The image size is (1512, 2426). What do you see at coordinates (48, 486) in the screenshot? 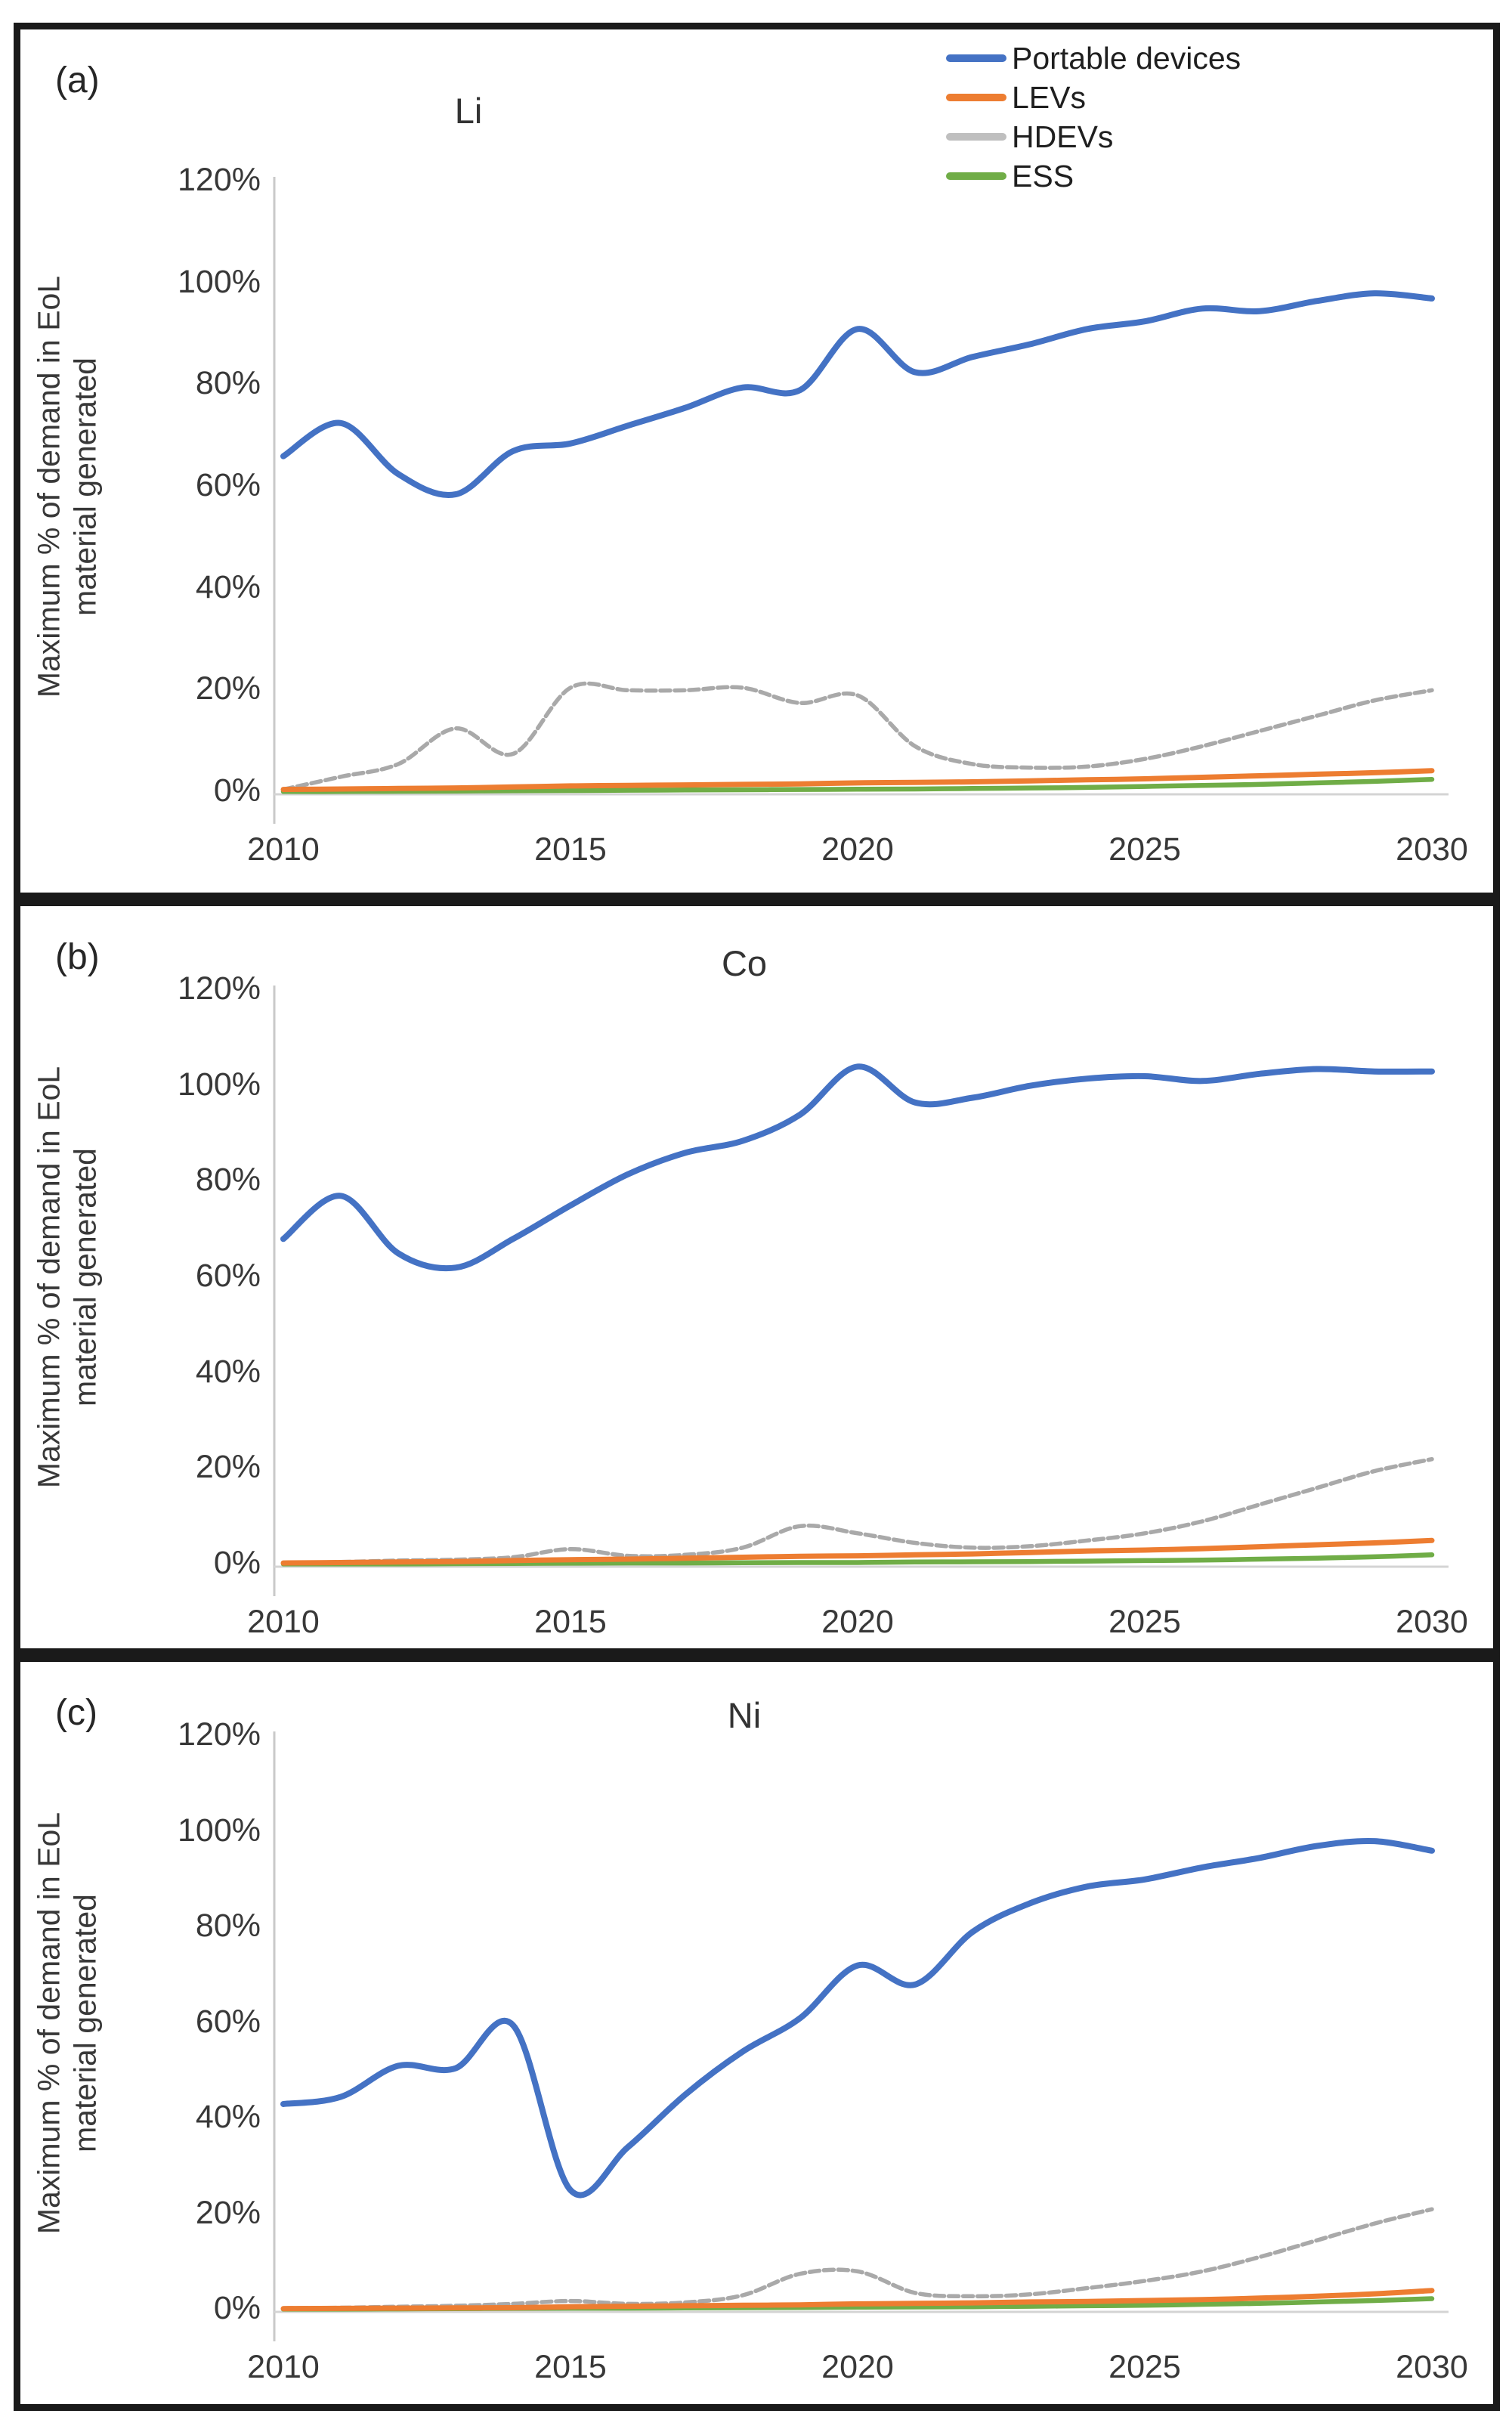
I see `y-axis-label-line1-a: Maximum % of demand in EoL` at bounding box center [48, 486].